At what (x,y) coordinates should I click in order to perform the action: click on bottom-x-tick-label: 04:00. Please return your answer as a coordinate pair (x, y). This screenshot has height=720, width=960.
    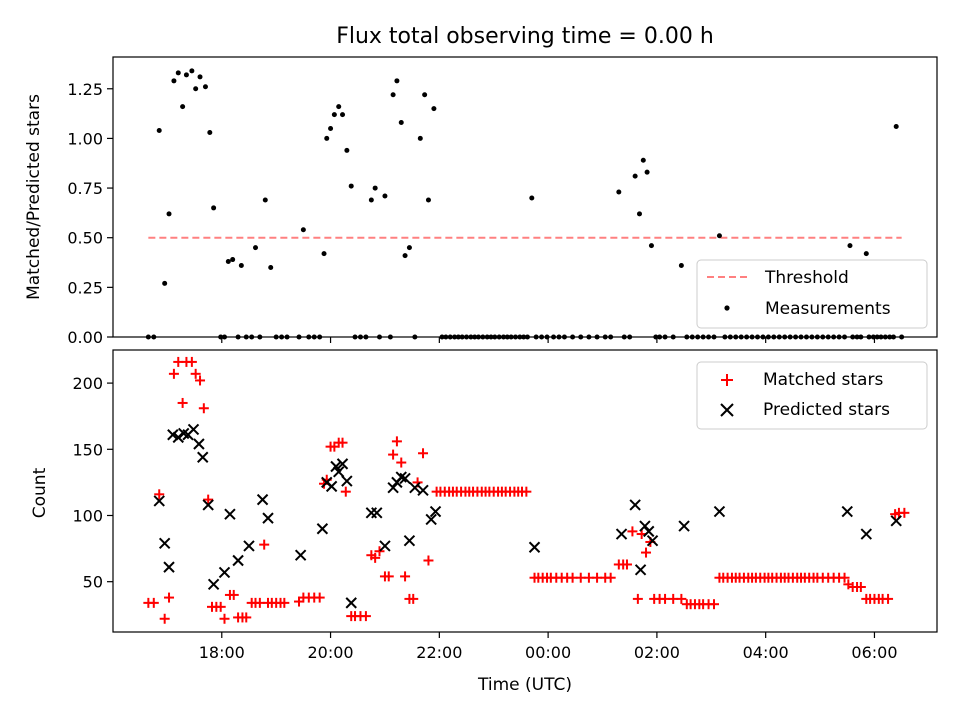
    Looking at the image, I should click on (766, 652).